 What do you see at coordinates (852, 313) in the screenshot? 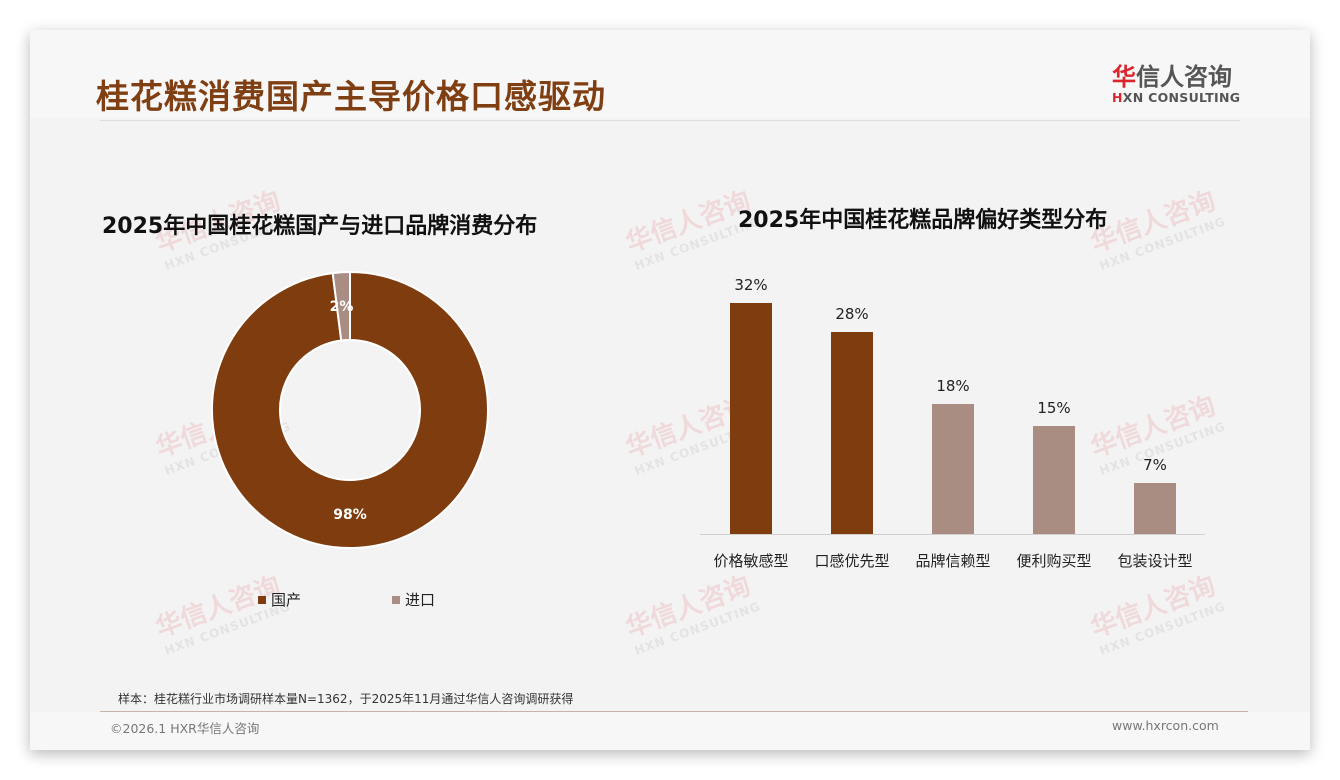
I see `bar-value-label: 28%` at bounding box center [852, 313].